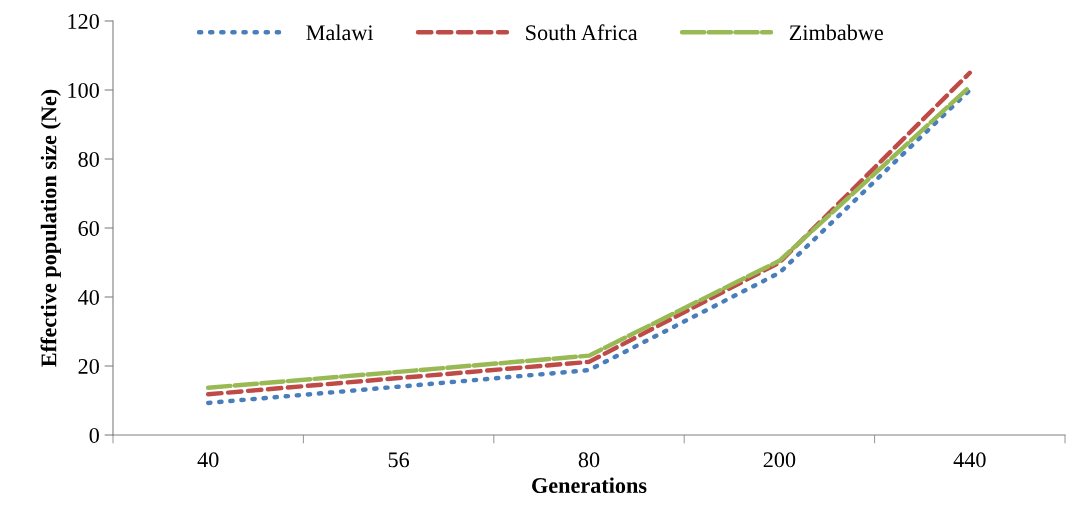 This screenshot has height=527, width=1067. What do you see at coordinates (88, 159) in the screenshot?
I see `y-tick-label: 80` at bounding box center [88, 159].